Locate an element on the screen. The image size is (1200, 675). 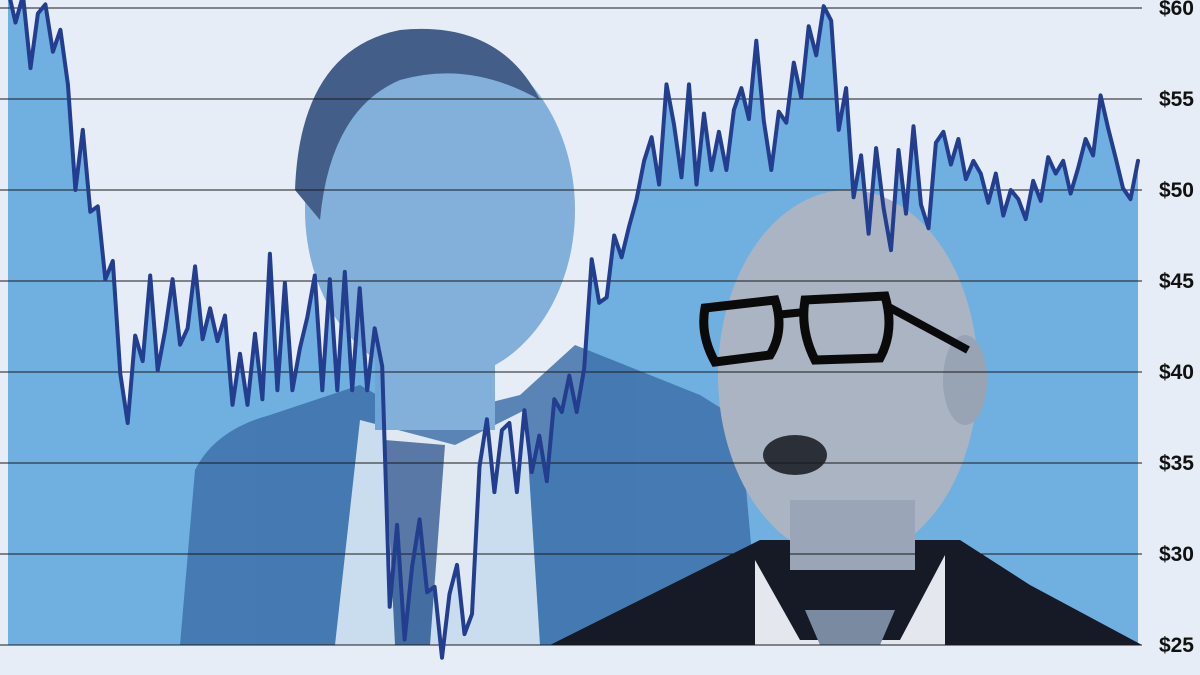
y-tick-label: $55 is located at coordinates (1176, 99).